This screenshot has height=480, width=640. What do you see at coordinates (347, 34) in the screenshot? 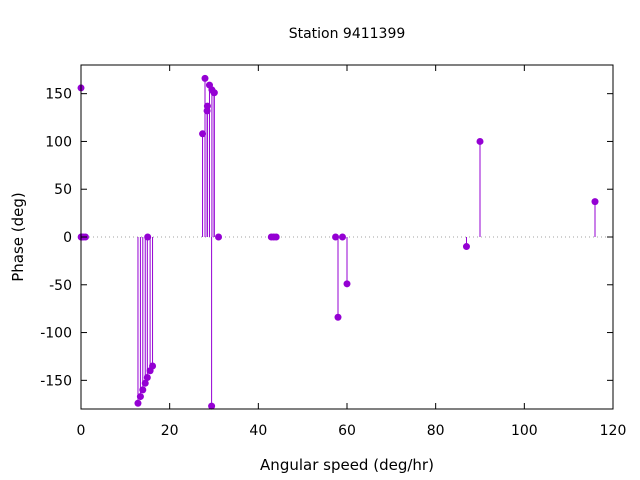
I see `chart-title: Station 9411399` at bounding box center [347, 34].